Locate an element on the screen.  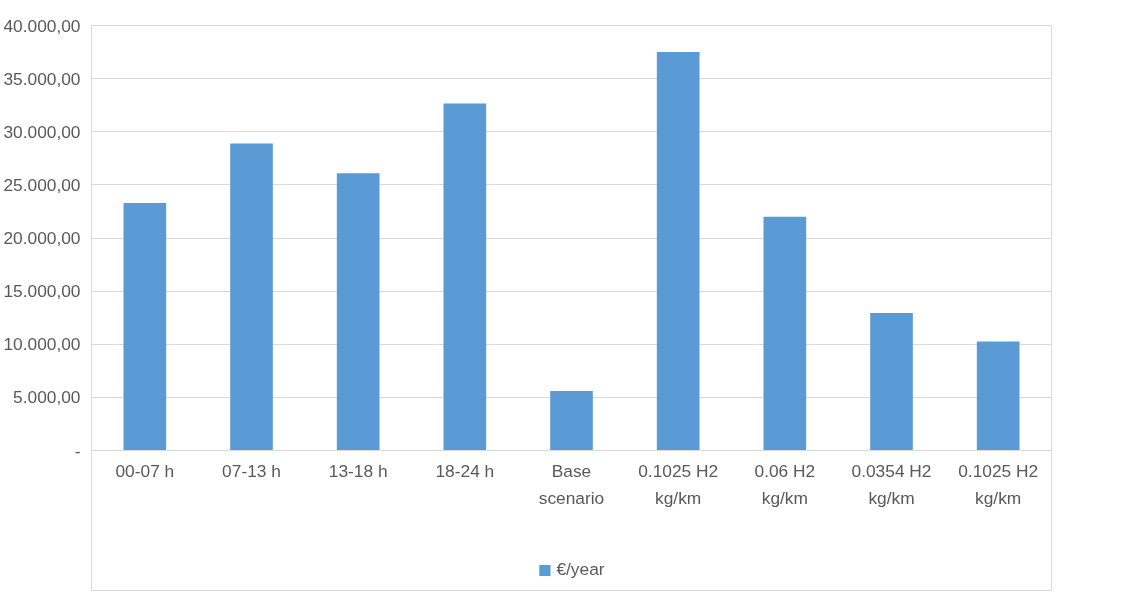
x-tick-label: 18-24 h is located at coordinates (465, 470).